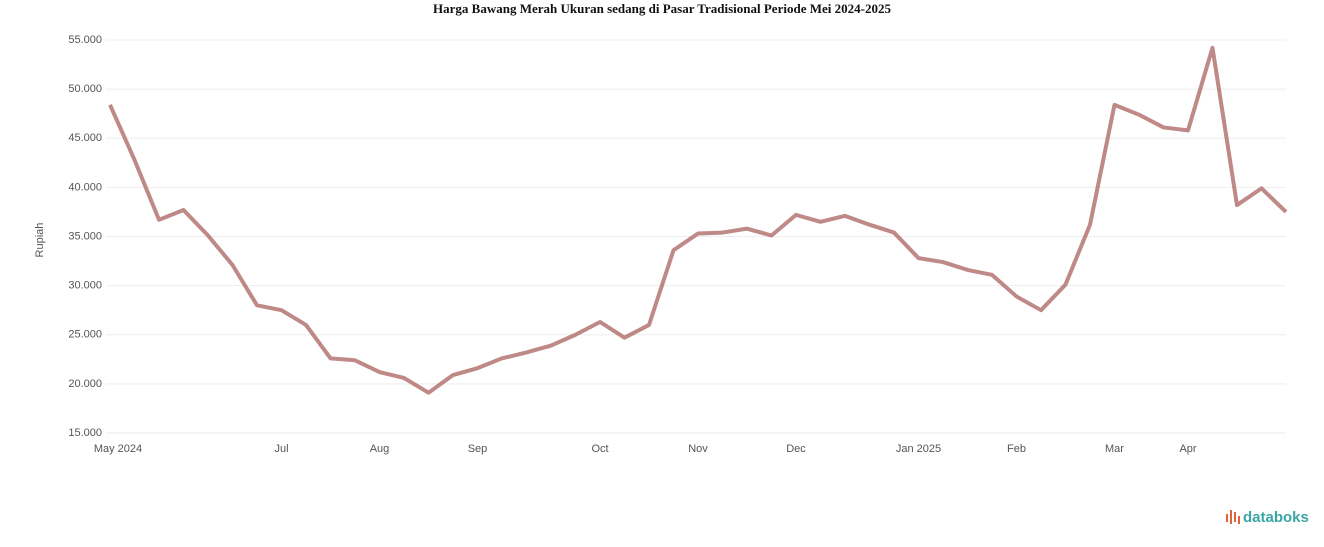 This screenshot has height=547, width=1324. I want to click on y-tick-label: 15.000, so click(85, 433).